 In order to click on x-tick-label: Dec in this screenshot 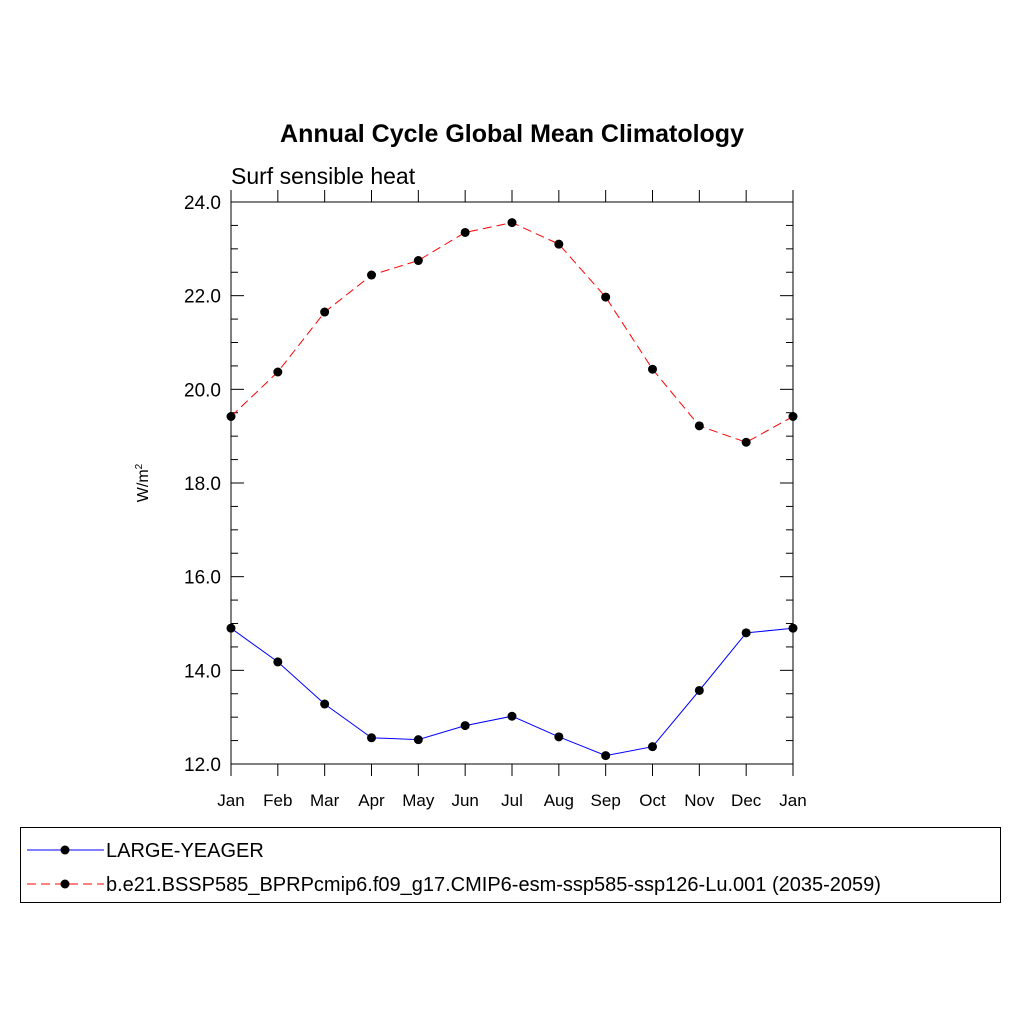, I will do `click(746, 800)`.